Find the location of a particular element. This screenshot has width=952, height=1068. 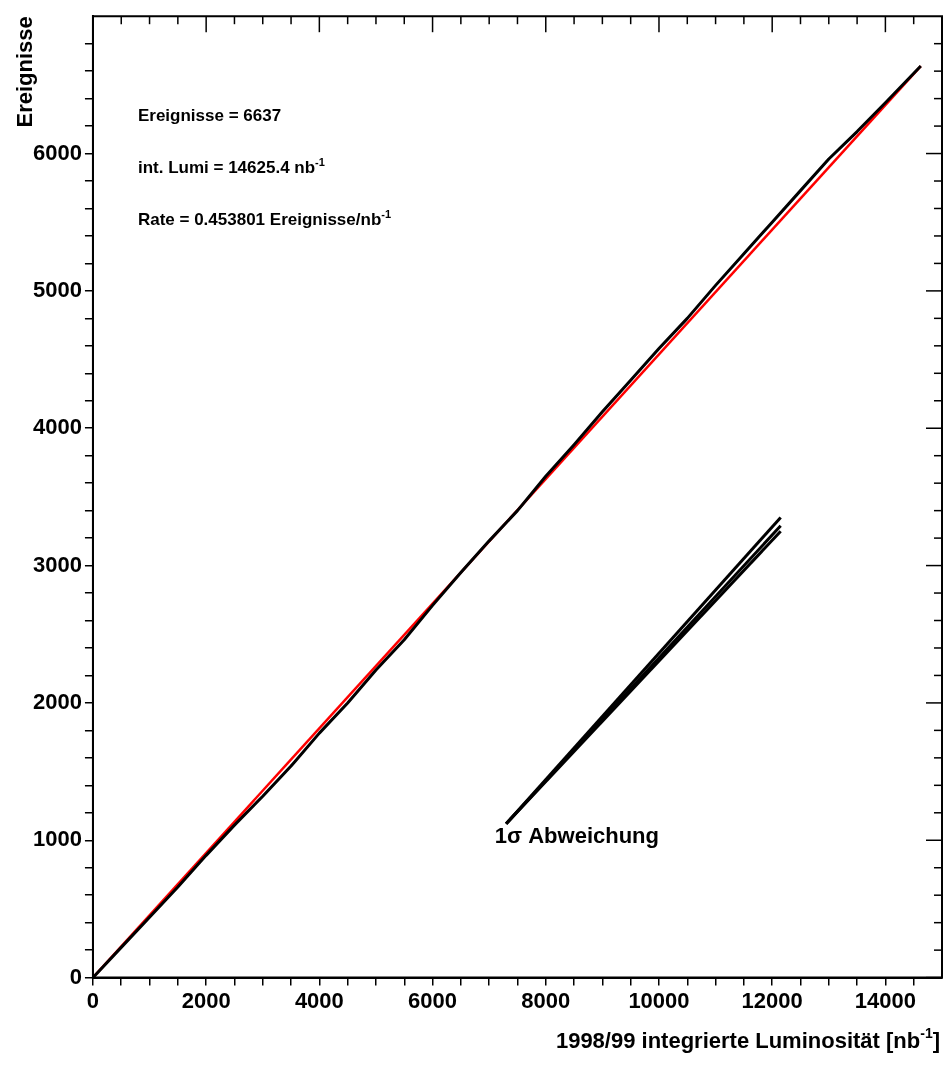

y-tick-label: 6000 is located at coordinates (57, 152).